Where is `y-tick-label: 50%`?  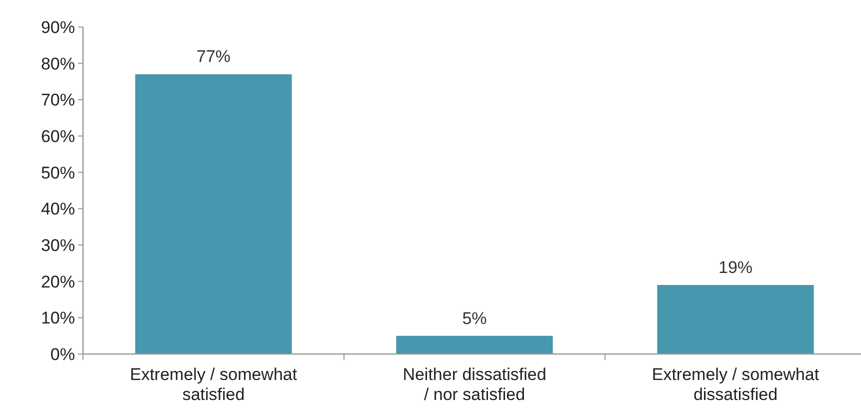 y-tick-label: 50% is located at coordinates (57, 172).